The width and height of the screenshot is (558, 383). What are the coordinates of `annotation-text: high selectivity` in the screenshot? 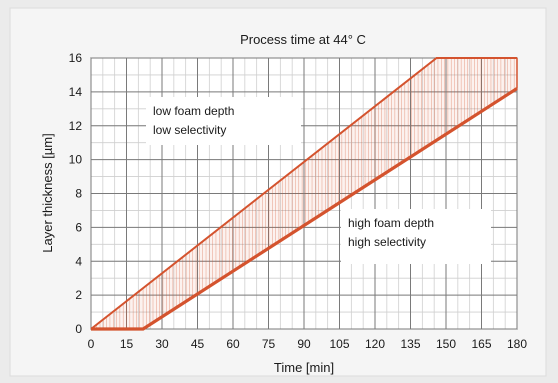 It's located at (387, 242).